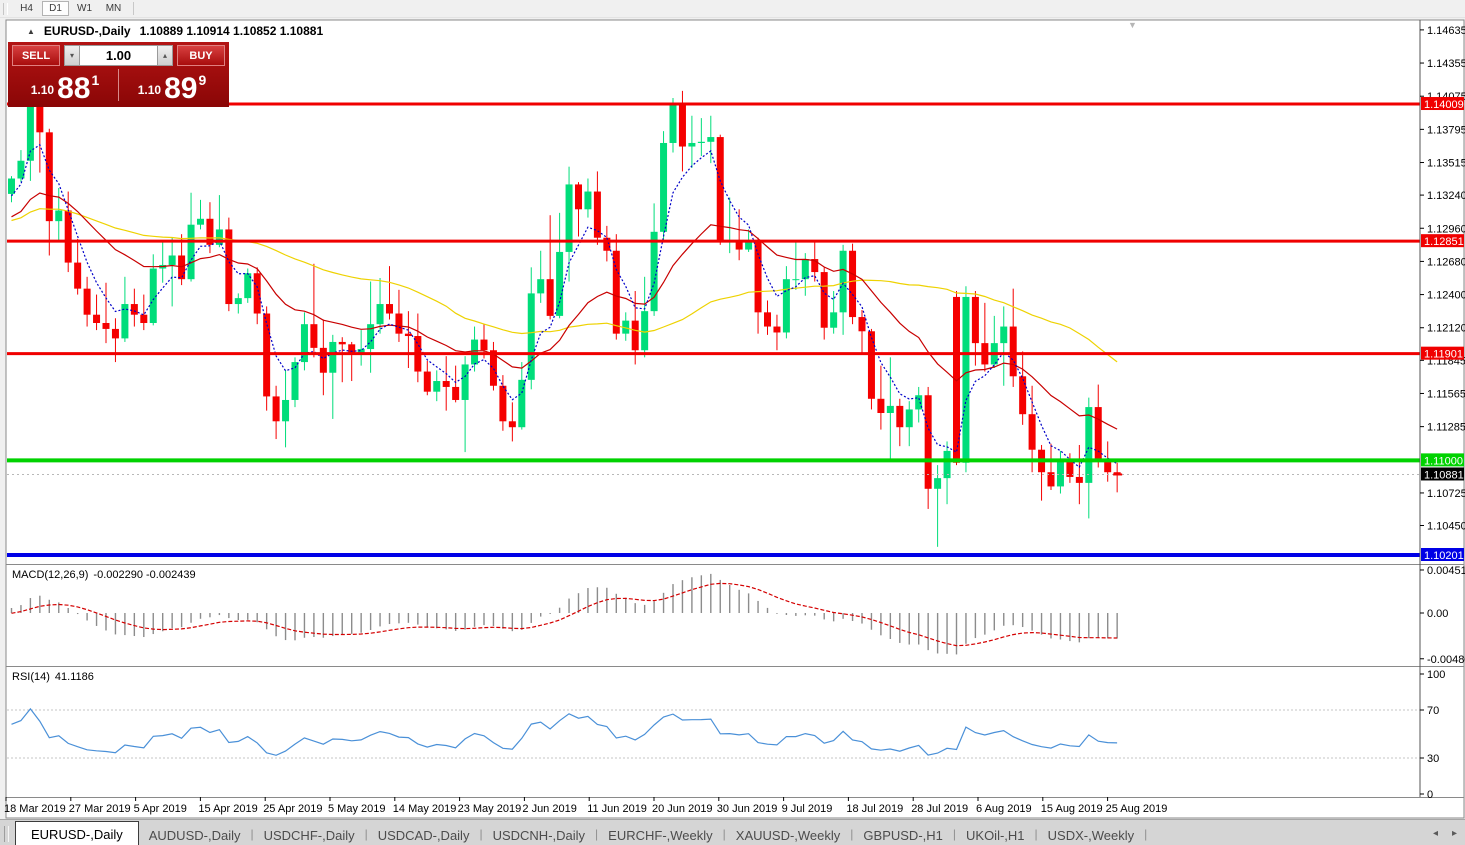 This screenshot has width=1465, height=845. What do you see at coordinates (6, 834) in the screenshot?
I see `tabbar-grip` at bounding box center [6, 834].